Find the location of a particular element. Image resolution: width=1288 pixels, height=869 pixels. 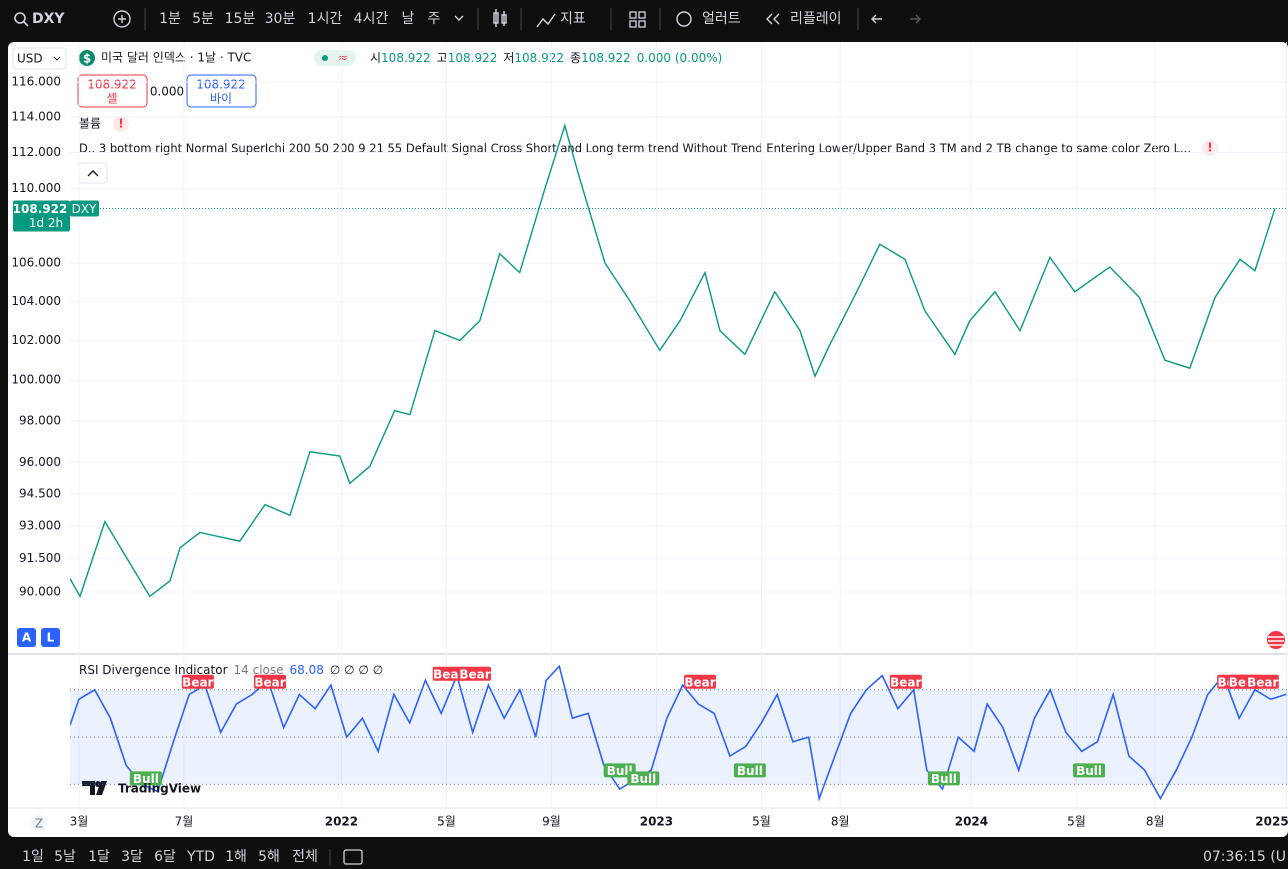

range-button: 5날 is located at coordinates (65, 857).